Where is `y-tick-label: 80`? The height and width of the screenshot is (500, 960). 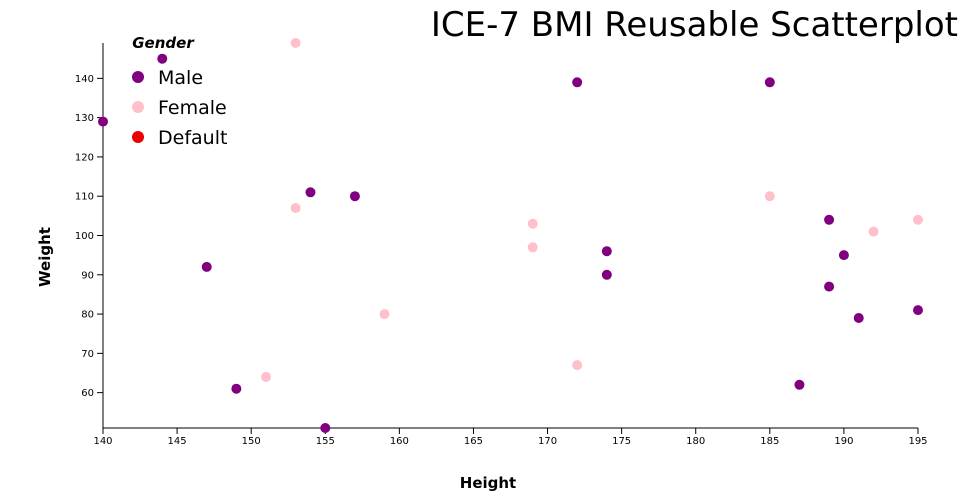 y-tick-label: 80 is located at coordinates (87, 315).